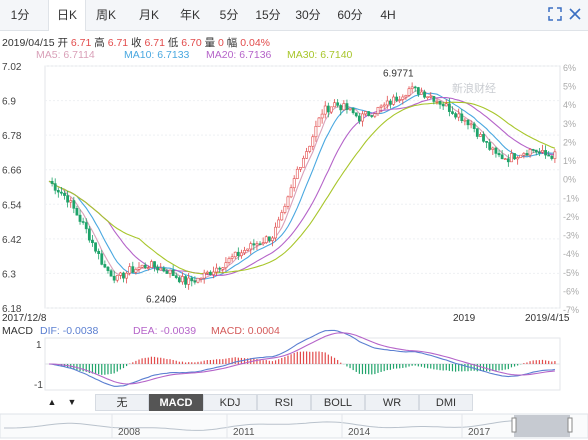 This screenshot has height=440, width=588. I want to click on indicator-tab-3: RSI, so click(284, 402).